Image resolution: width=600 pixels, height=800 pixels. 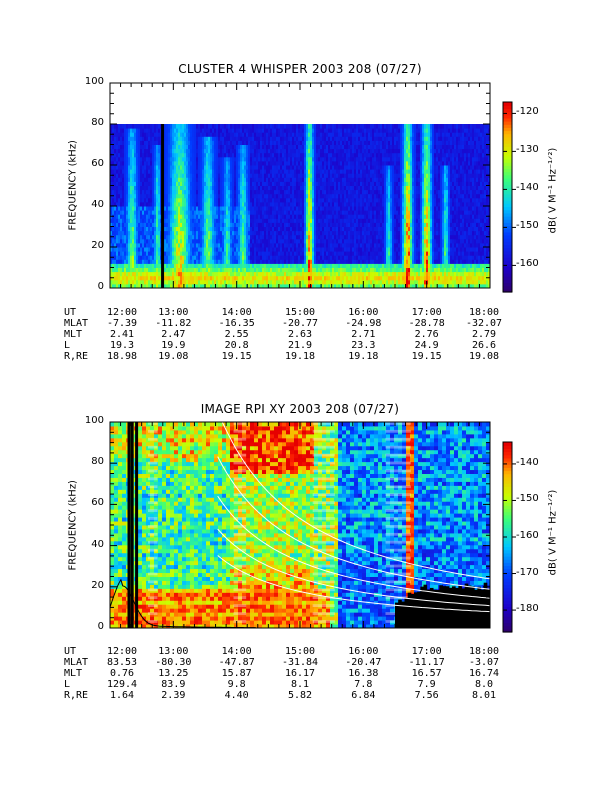 What do you see at coordinates (236, 695) in the screenshot?
I see `chart2-ephemeris-value: 4.40` at bounding box center [236, 695].